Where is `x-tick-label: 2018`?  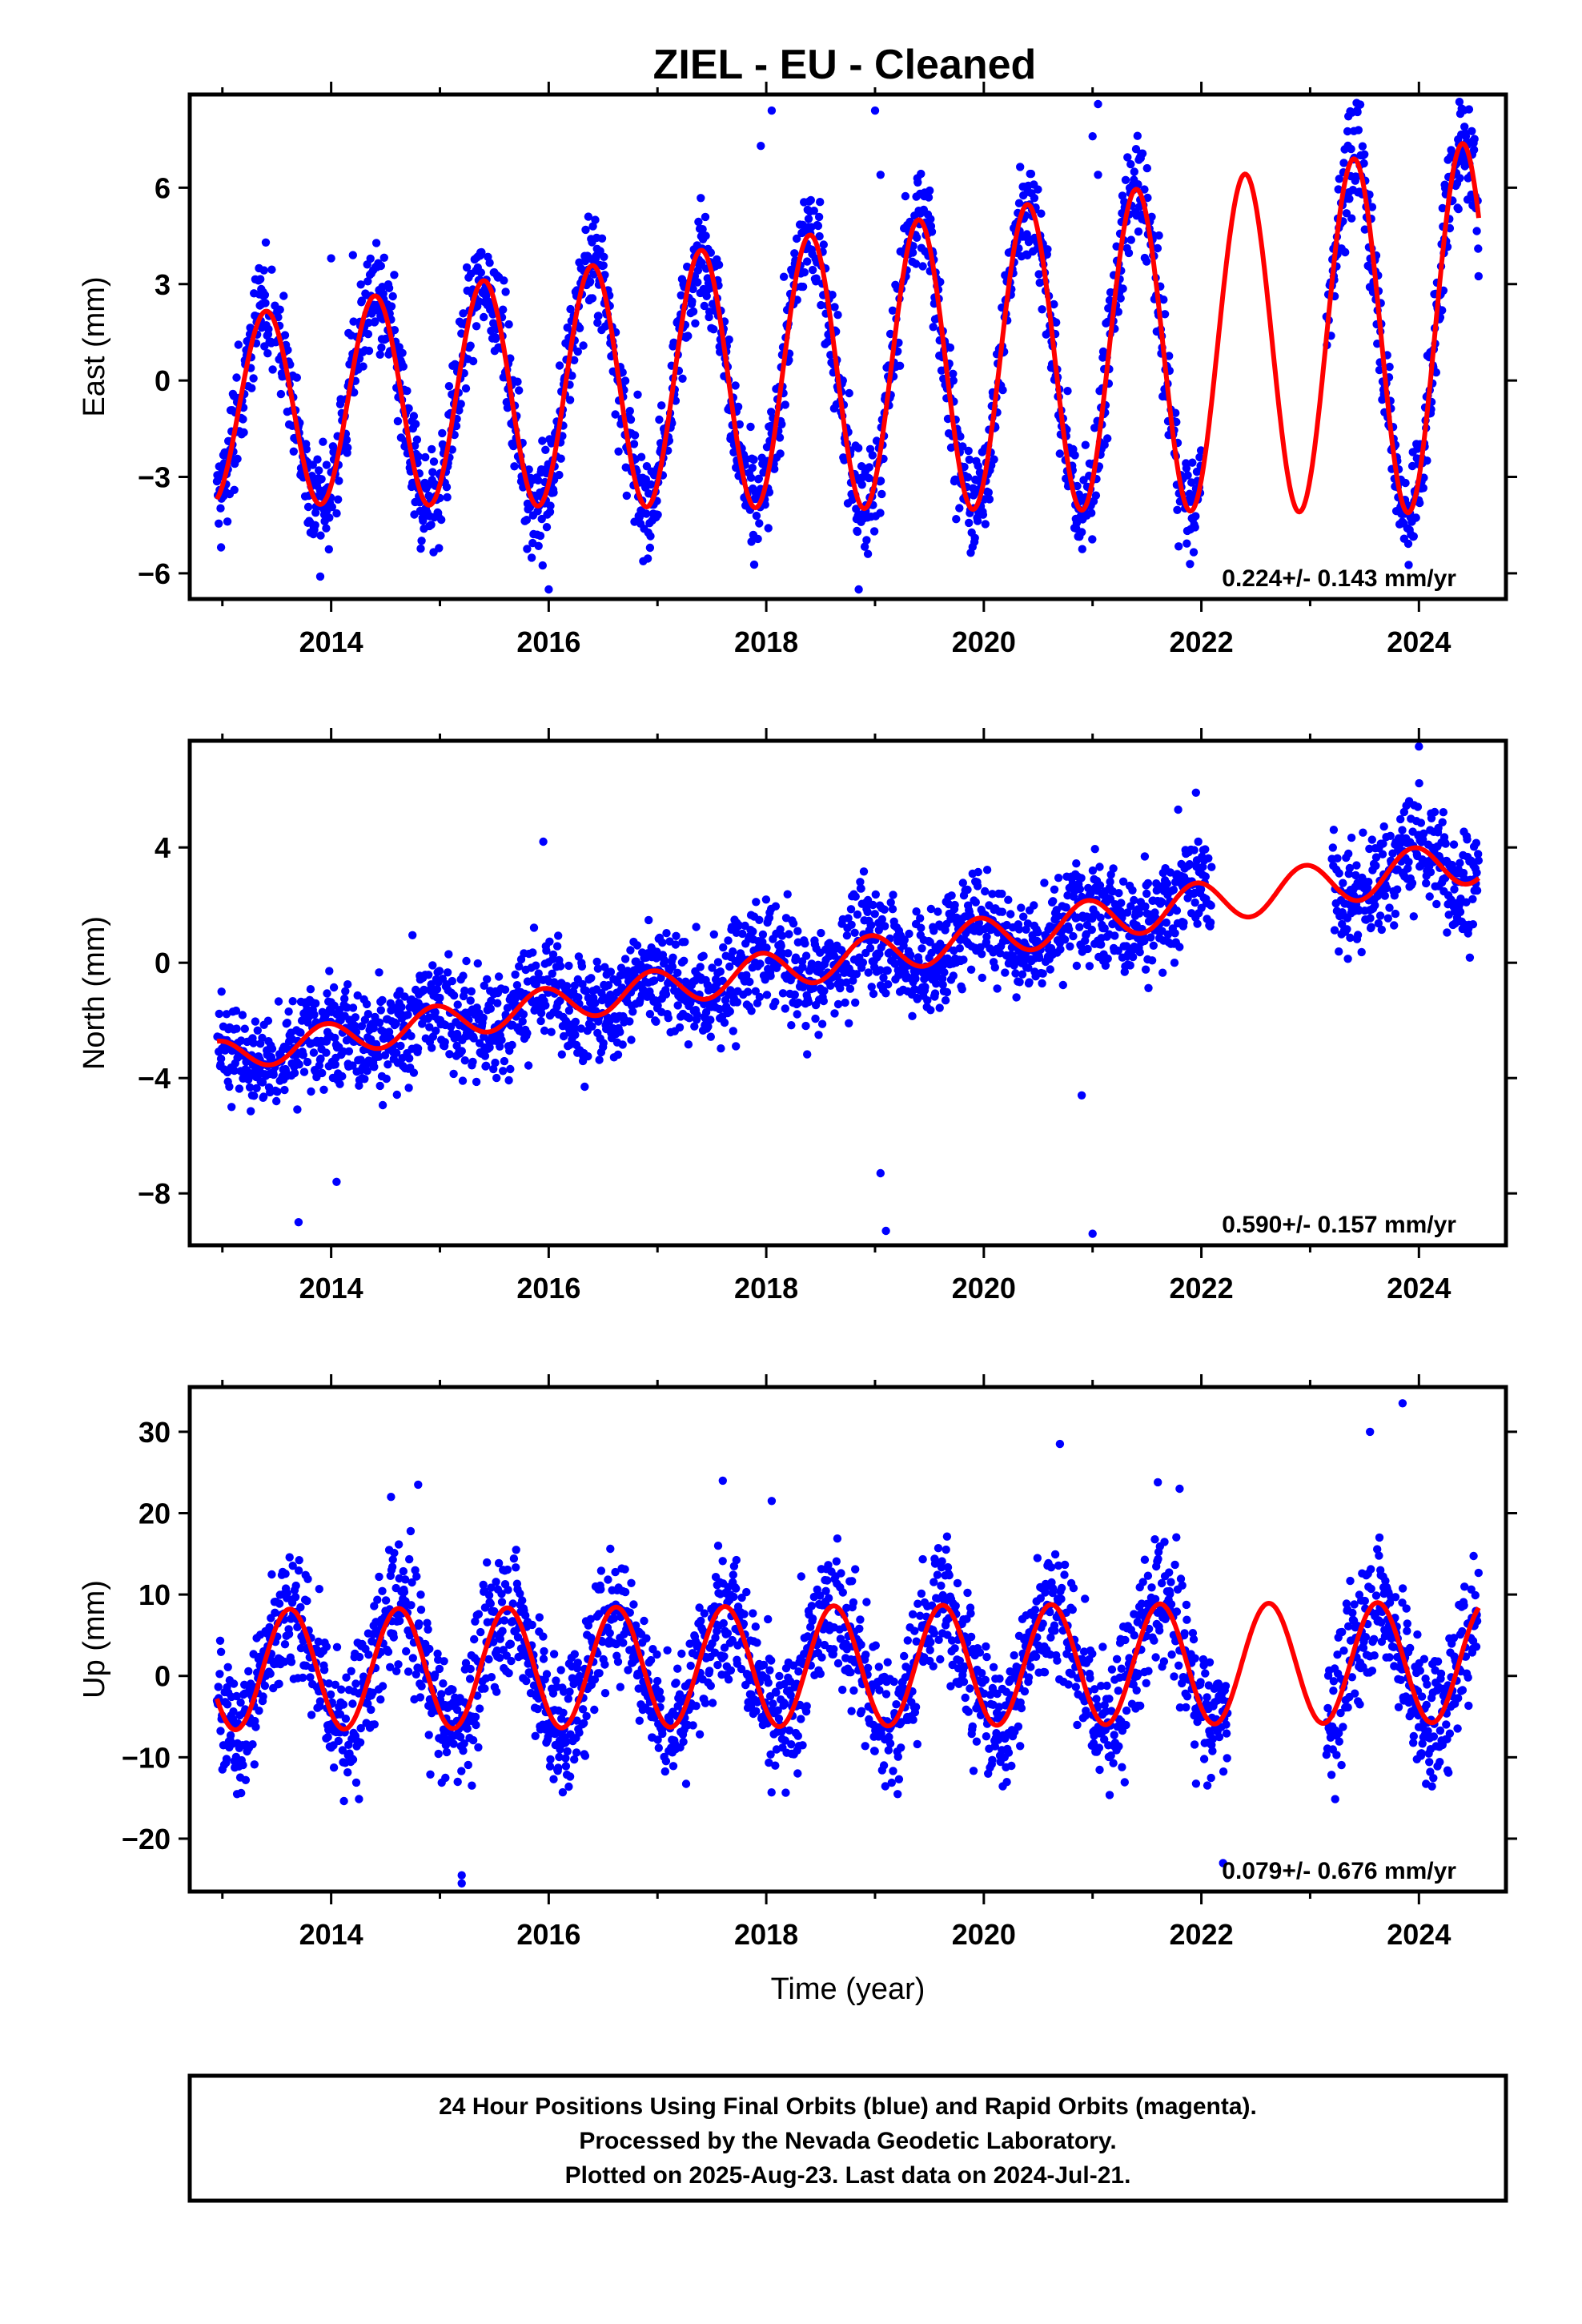 x-tick-label: 2018 is located at coordinates (766, 1288).